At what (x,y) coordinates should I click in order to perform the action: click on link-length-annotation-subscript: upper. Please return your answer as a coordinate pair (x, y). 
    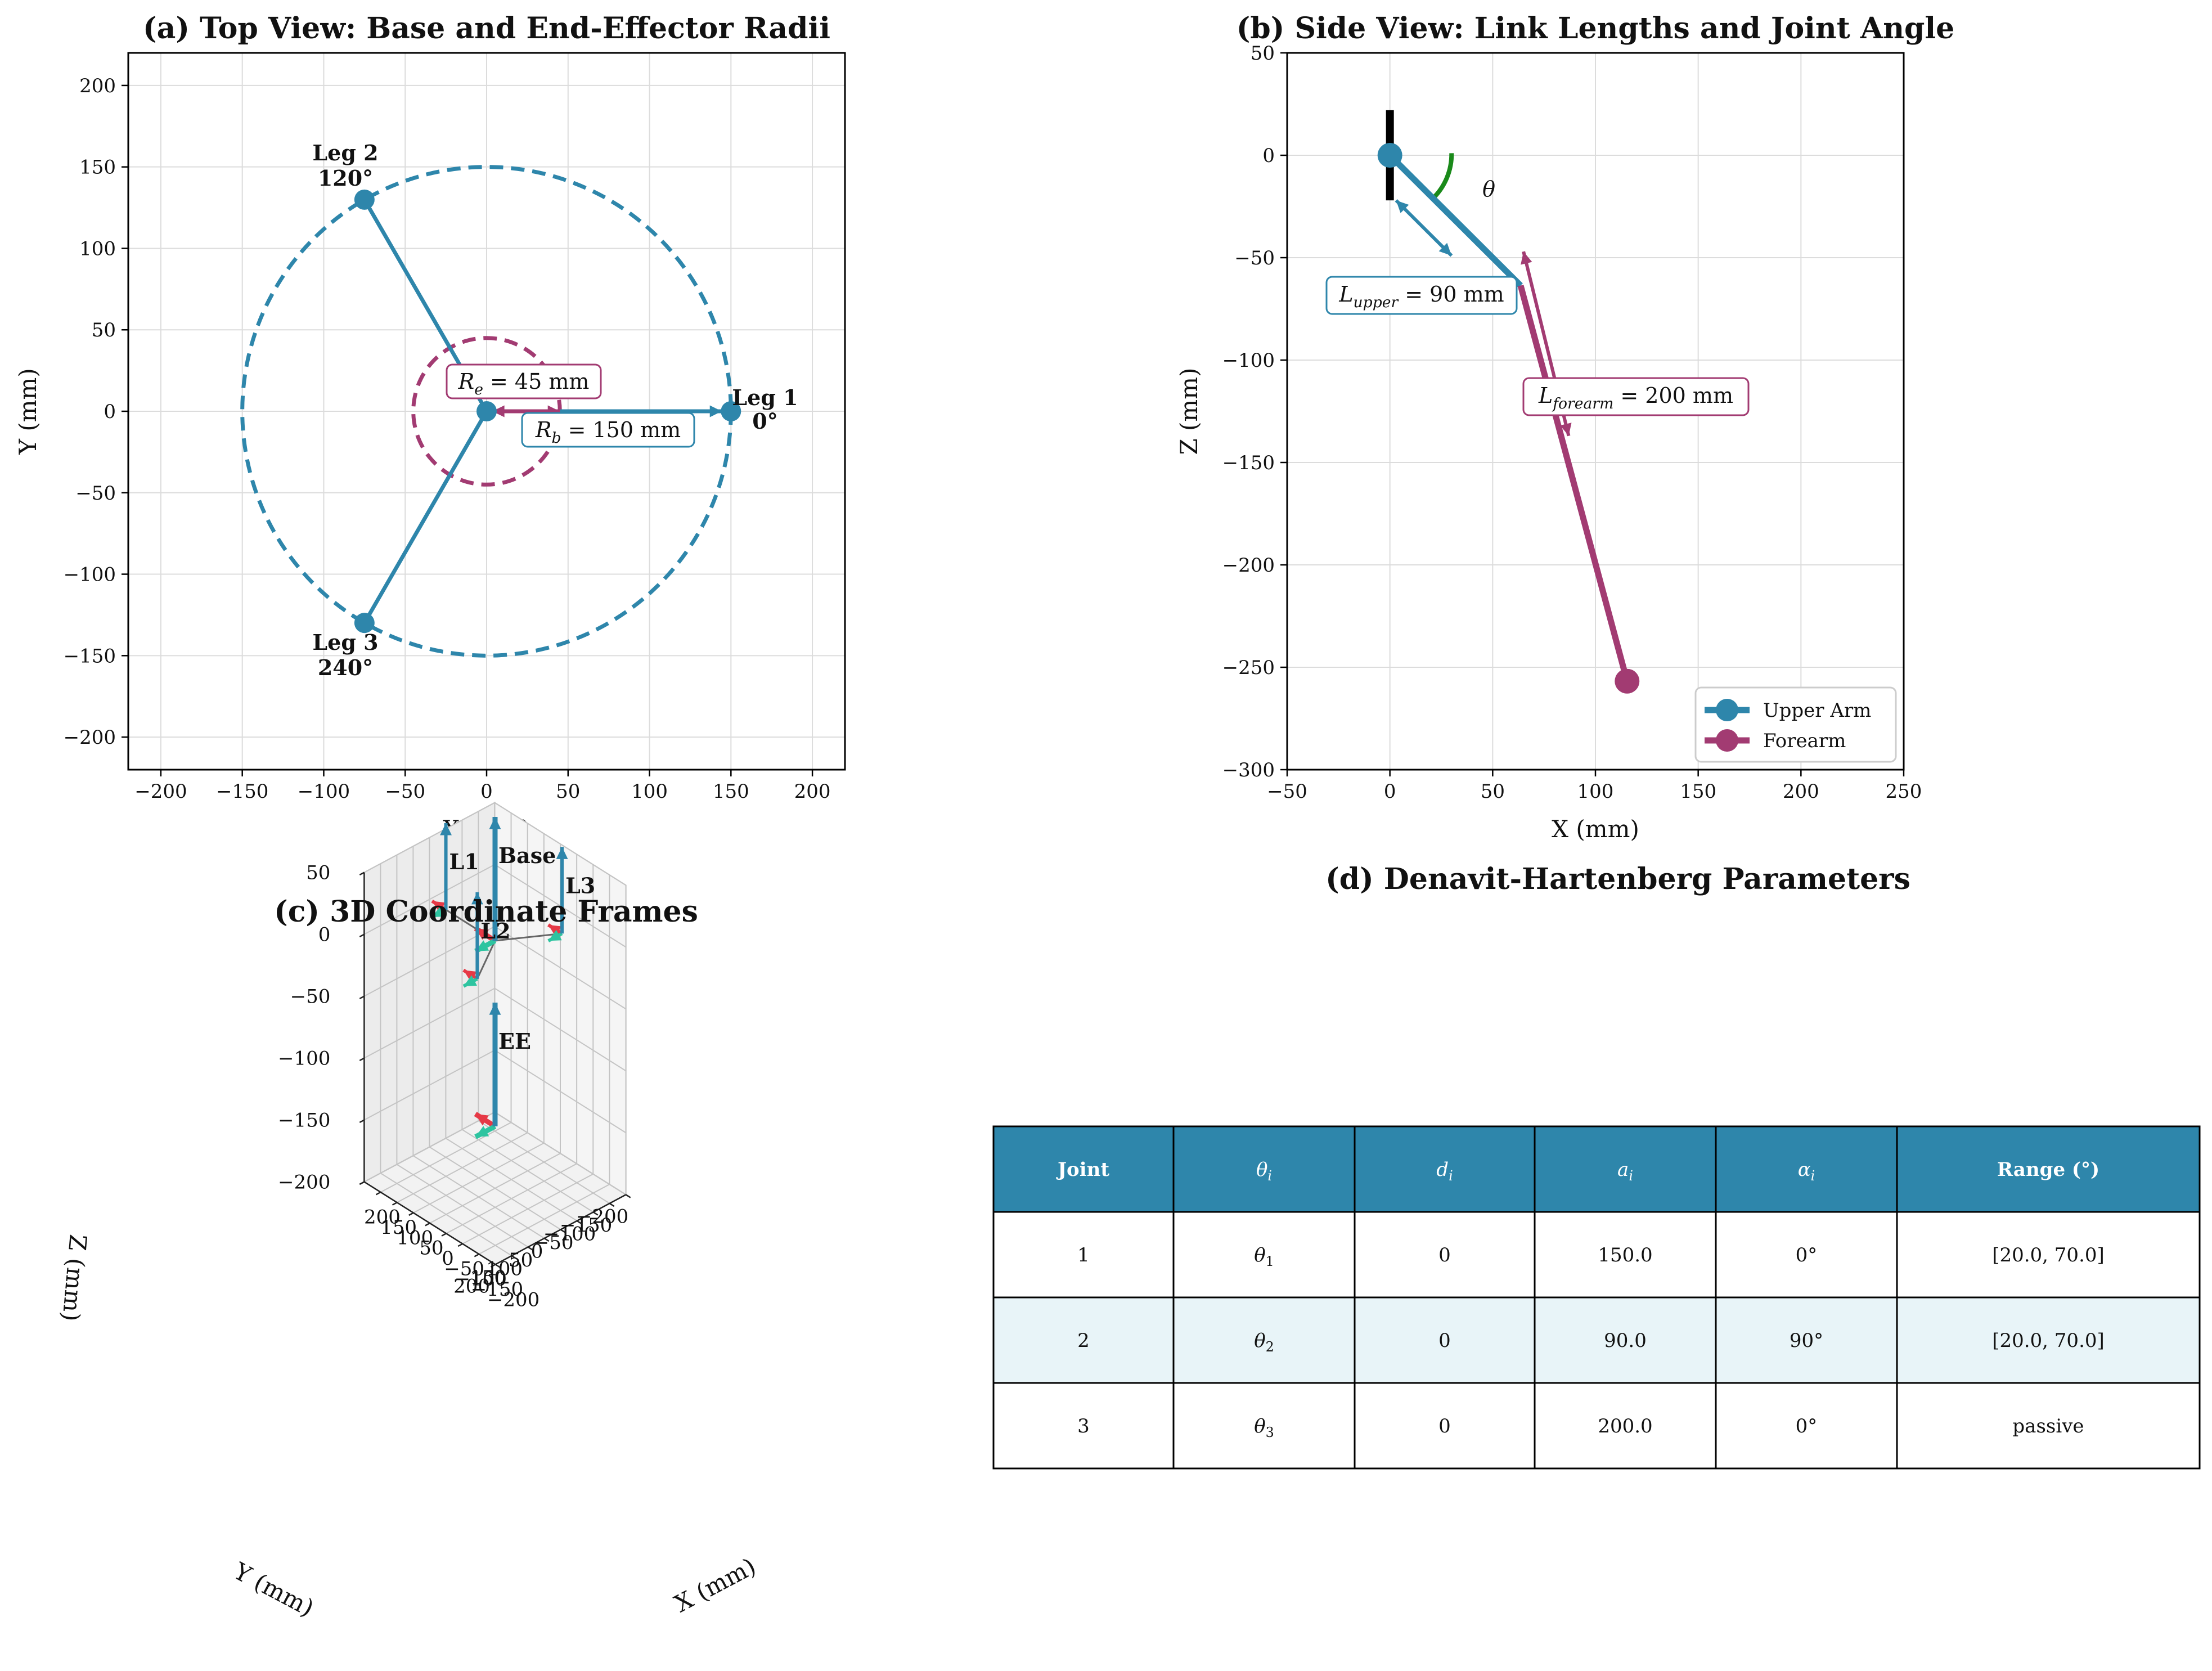
    Looking at the image, I should click on (1377, 302).